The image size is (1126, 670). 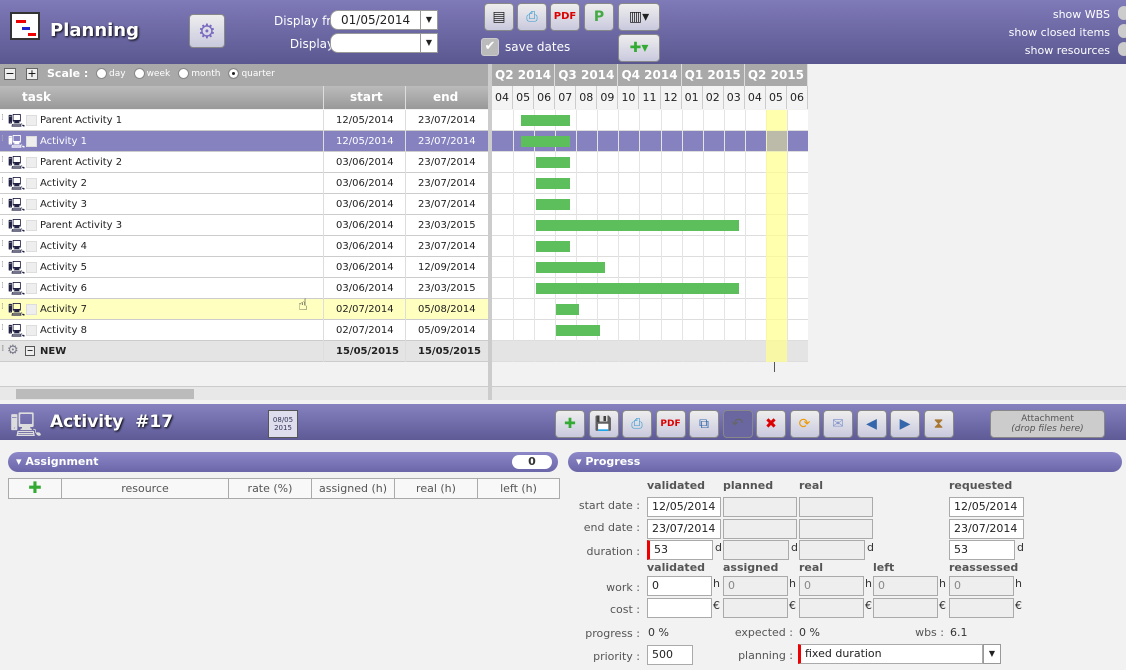 What do you see at coordinates (1122, 31) in the screenshot?
I see `show-closed-toggle` at bounding box center [1122, 31].